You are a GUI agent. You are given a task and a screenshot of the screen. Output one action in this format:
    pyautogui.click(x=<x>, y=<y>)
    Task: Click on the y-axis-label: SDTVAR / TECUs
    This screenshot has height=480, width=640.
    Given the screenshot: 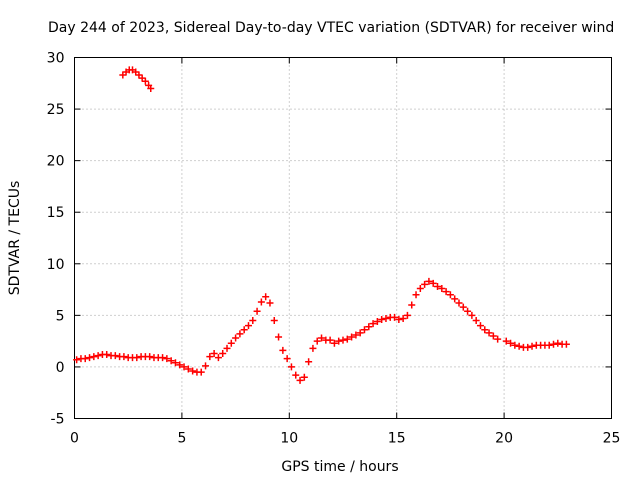 What is the action you would take?
    pyautogui.click(x=15, y=238)
    